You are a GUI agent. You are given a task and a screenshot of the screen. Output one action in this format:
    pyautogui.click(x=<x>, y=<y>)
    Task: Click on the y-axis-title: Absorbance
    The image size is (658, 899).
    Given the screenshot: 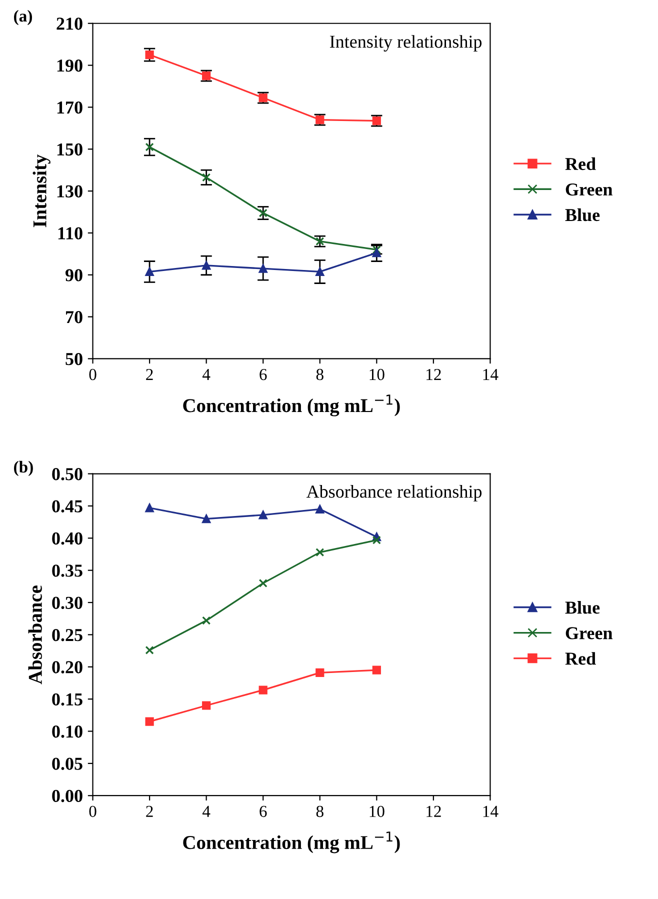 What is the action you would take?
    pyautogui.click(x=35, y=635)
    